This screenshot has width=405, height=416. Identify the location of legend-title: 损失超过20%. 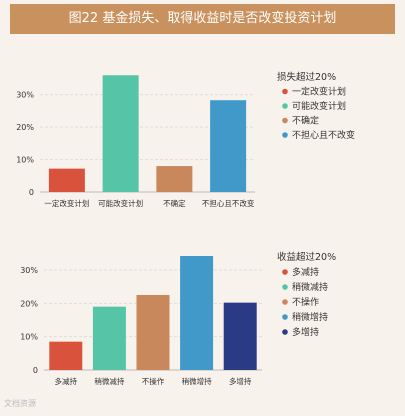
(306, 77).